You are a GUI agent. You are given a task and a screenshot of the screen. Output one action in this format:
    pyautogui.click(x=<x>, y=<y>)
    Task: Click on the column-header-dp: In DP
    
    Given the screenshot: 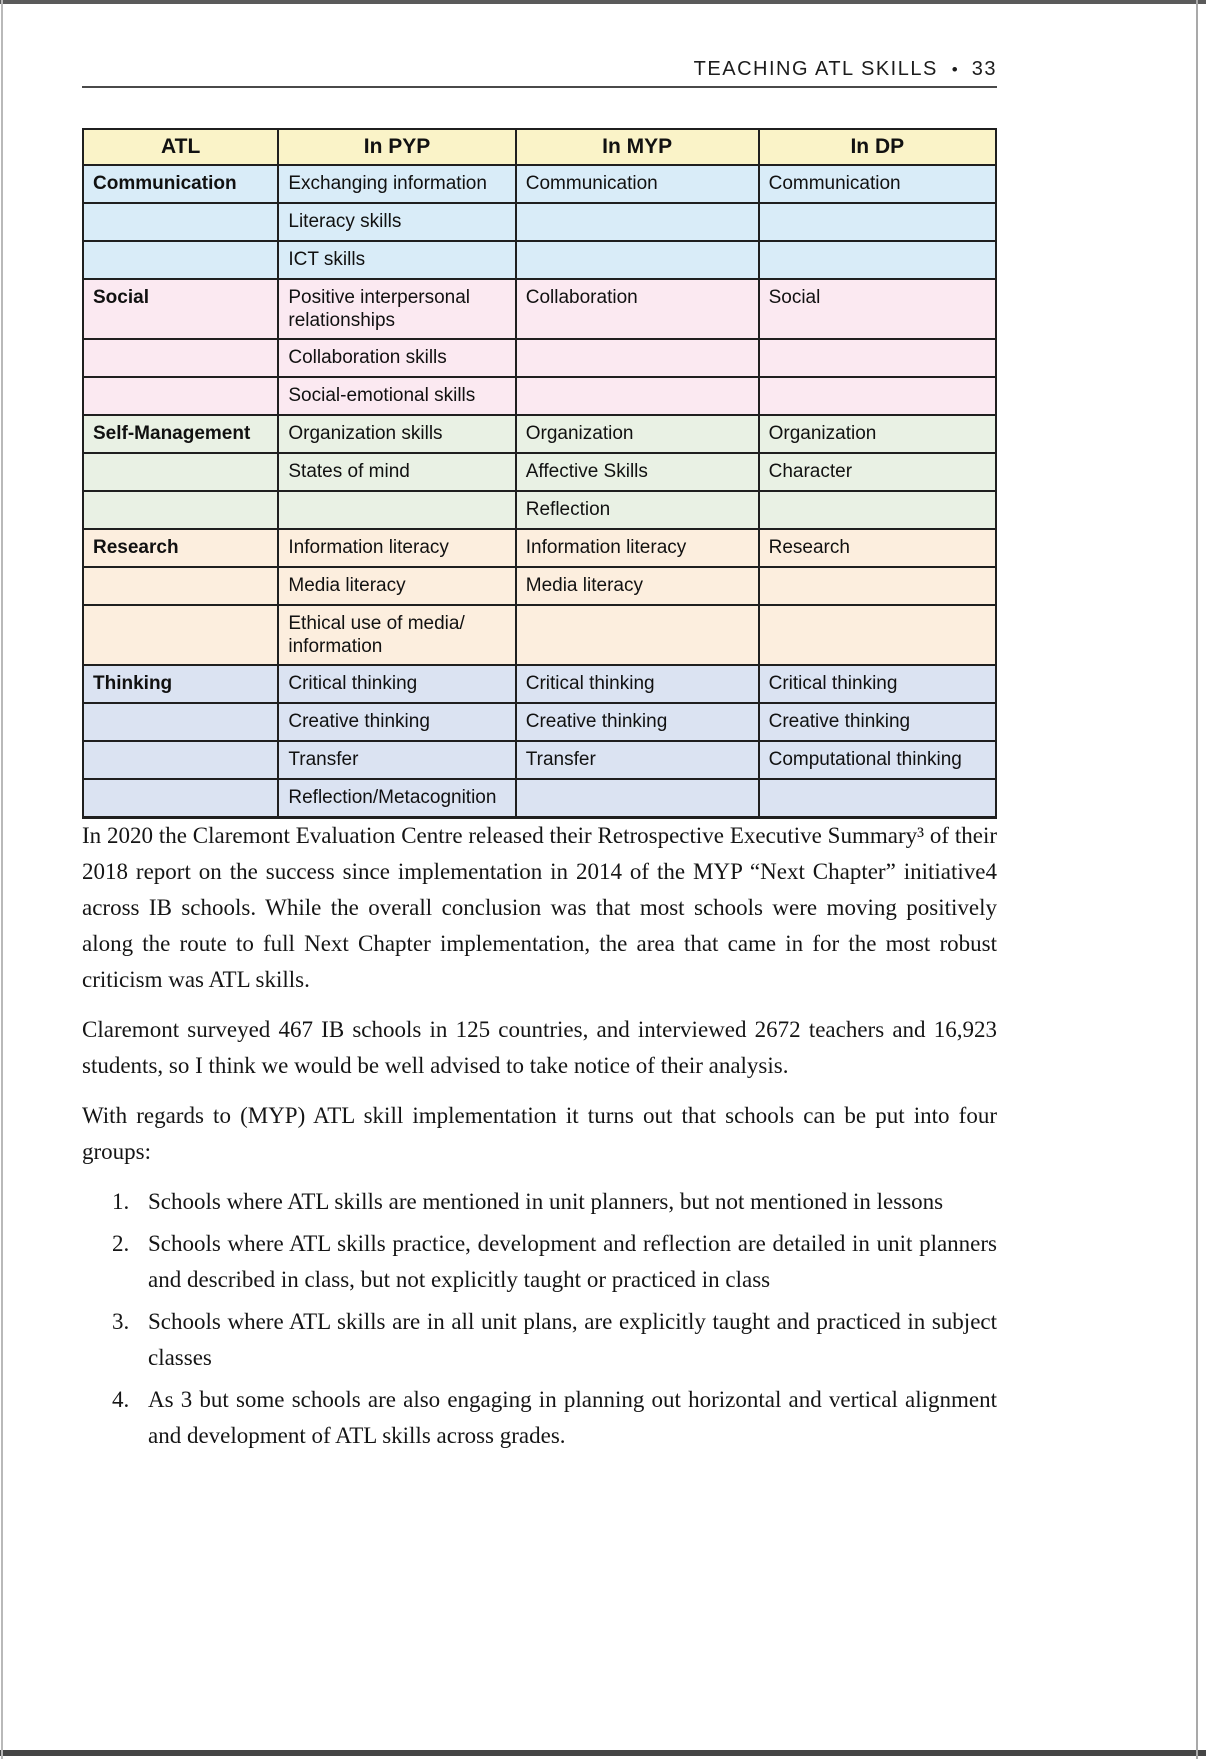 What is the action you would take?
    pyautogui.click(x=877, y=147)
    